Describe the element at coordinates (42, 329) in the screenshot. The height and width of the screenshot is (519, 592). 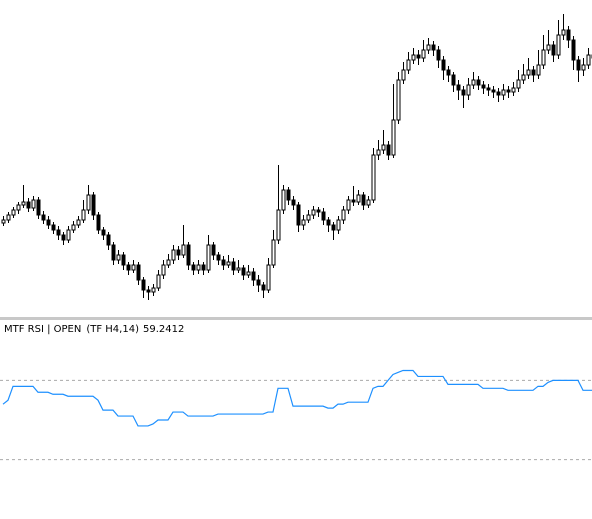
I see `indicator-title: MTF RSI | OPEN` at that location.